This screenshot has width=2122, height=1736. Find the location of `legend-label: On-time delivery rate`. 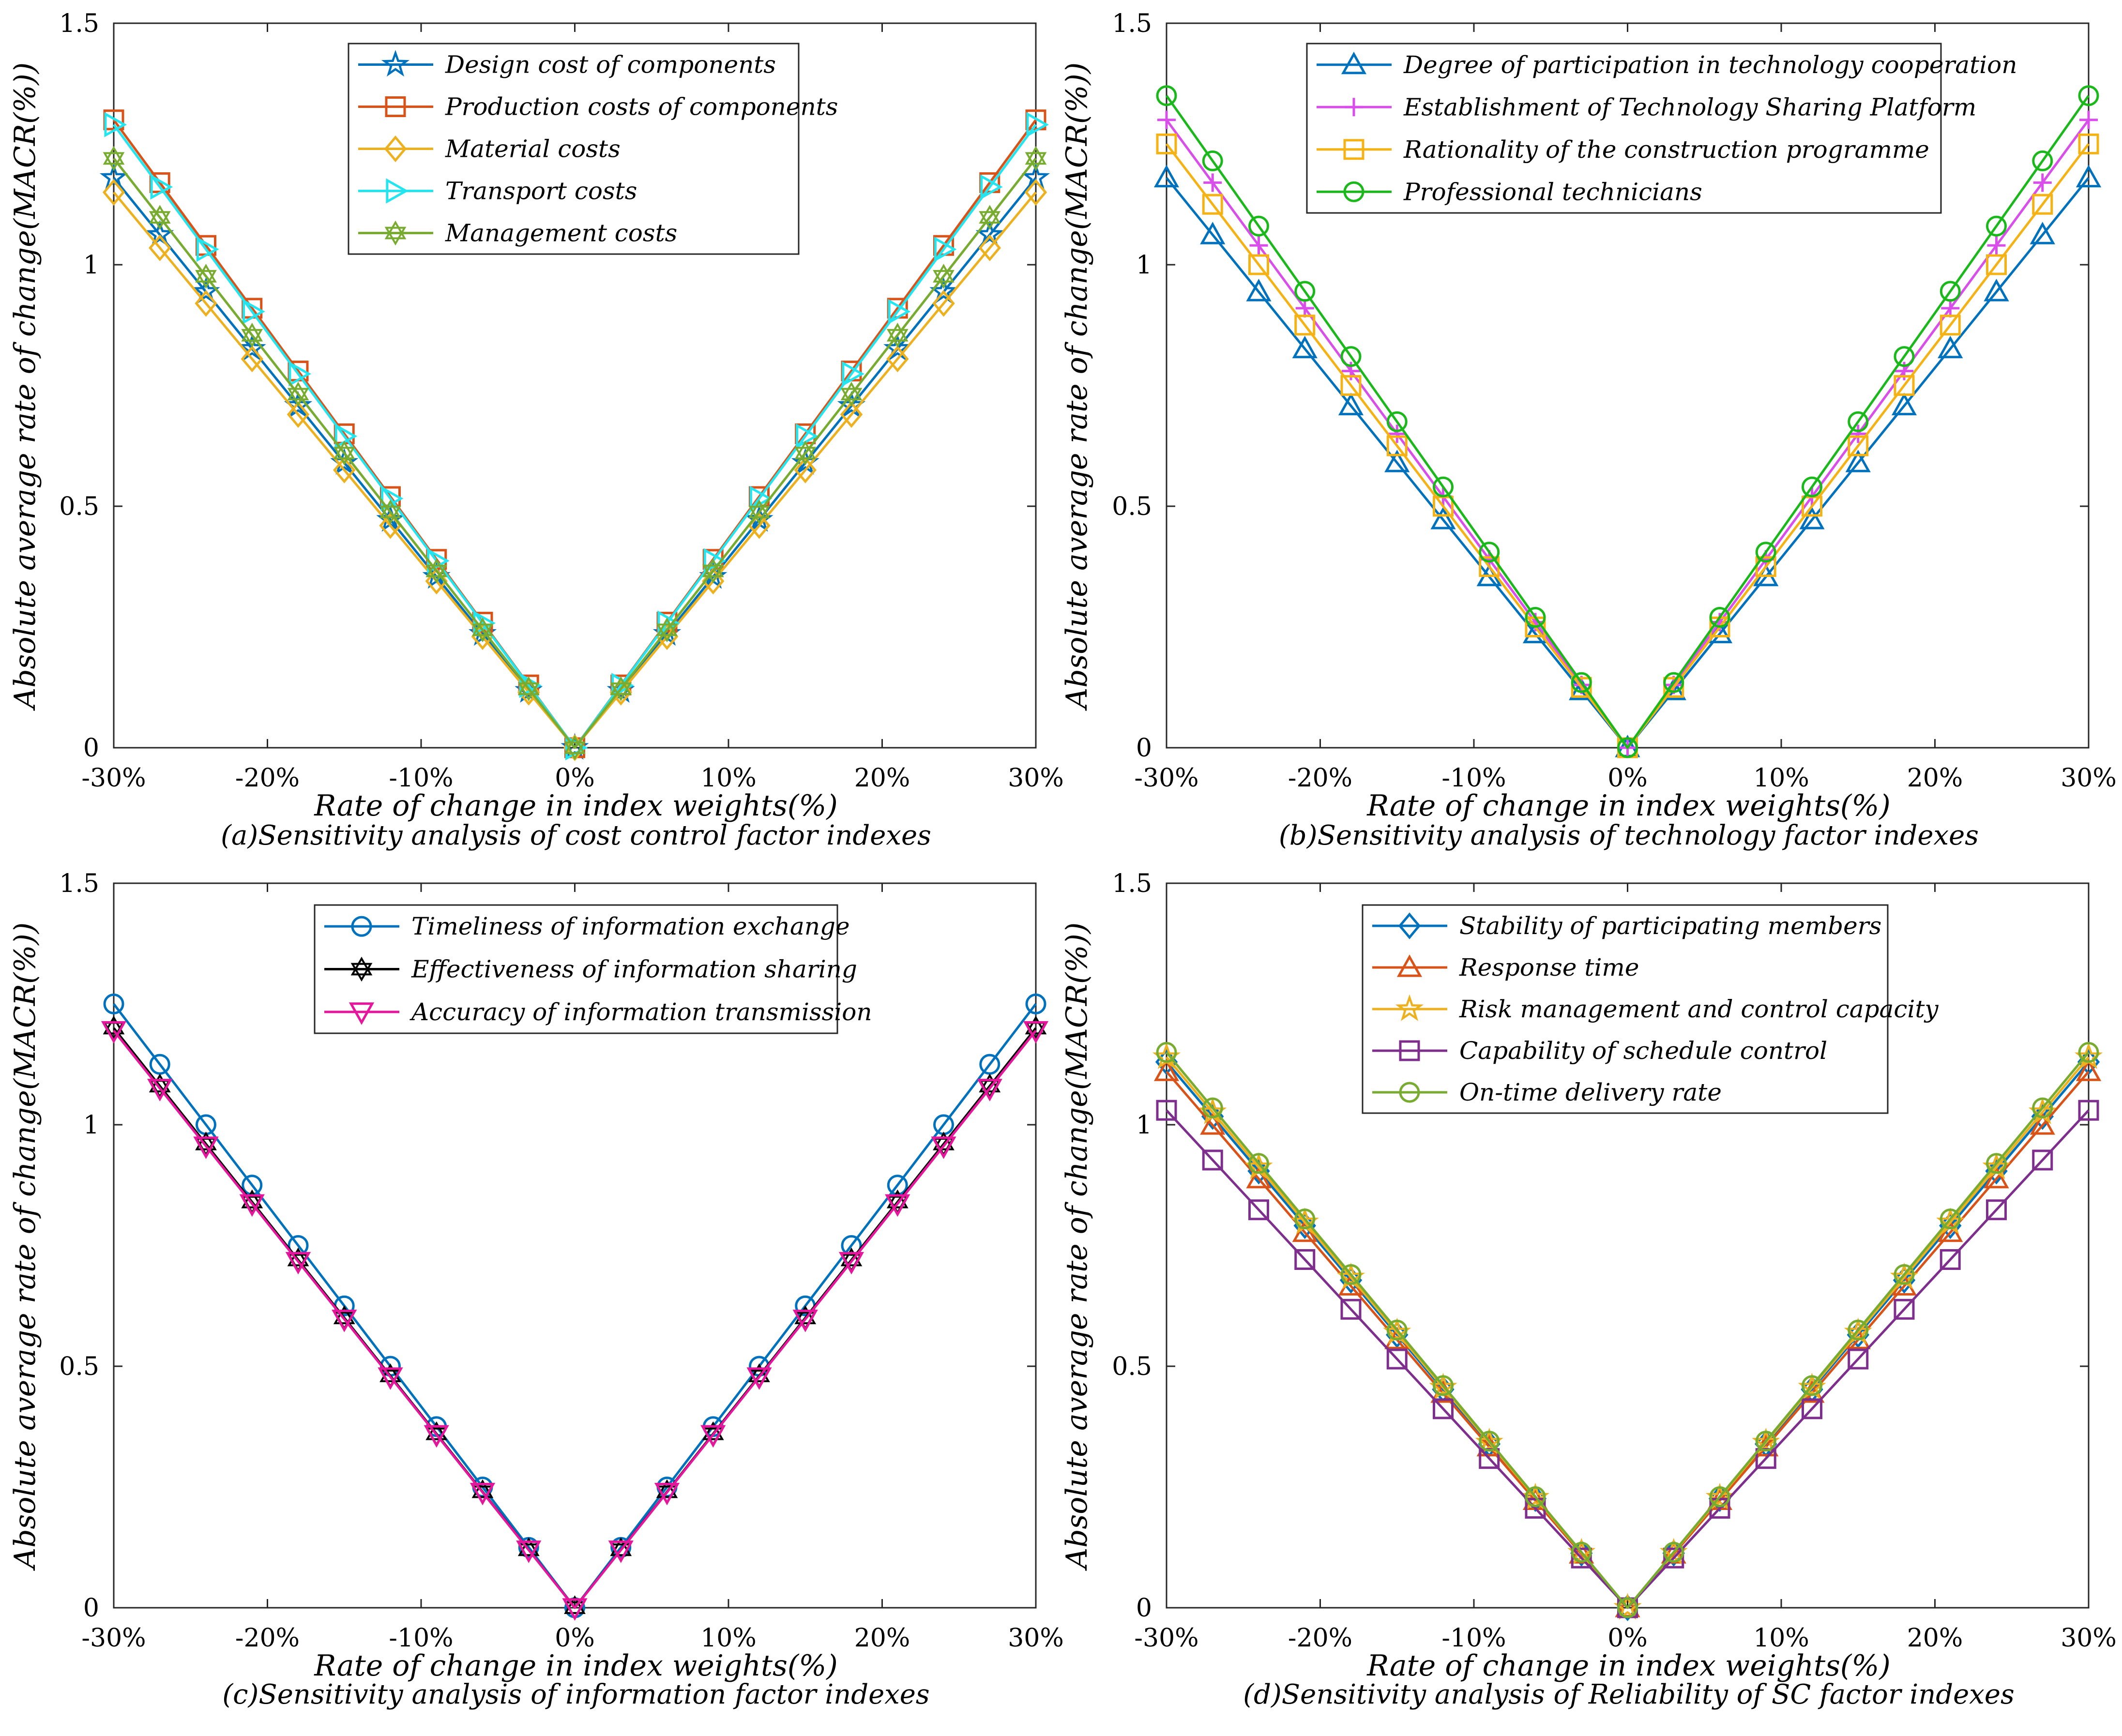

legend-label: On-time delivery rate is located at coordinates (1590, 1092).